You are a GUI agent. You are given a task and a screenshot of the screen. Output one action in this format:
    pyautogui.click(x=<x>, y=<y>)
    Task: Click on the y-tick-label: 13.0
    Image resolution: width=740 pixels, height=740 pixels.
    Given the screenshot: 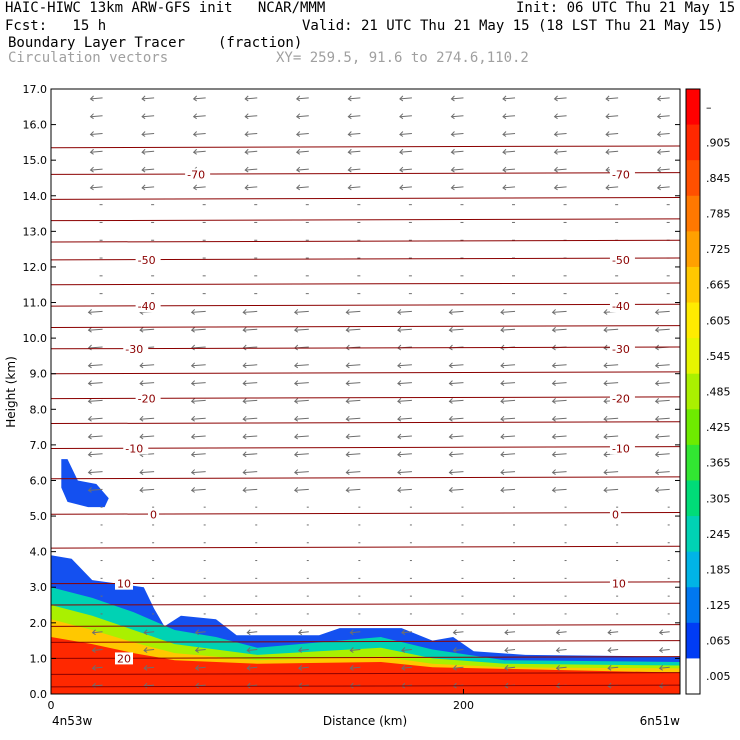 What is the action you would take?
    pyautogui.click(x=35, y=231)
    